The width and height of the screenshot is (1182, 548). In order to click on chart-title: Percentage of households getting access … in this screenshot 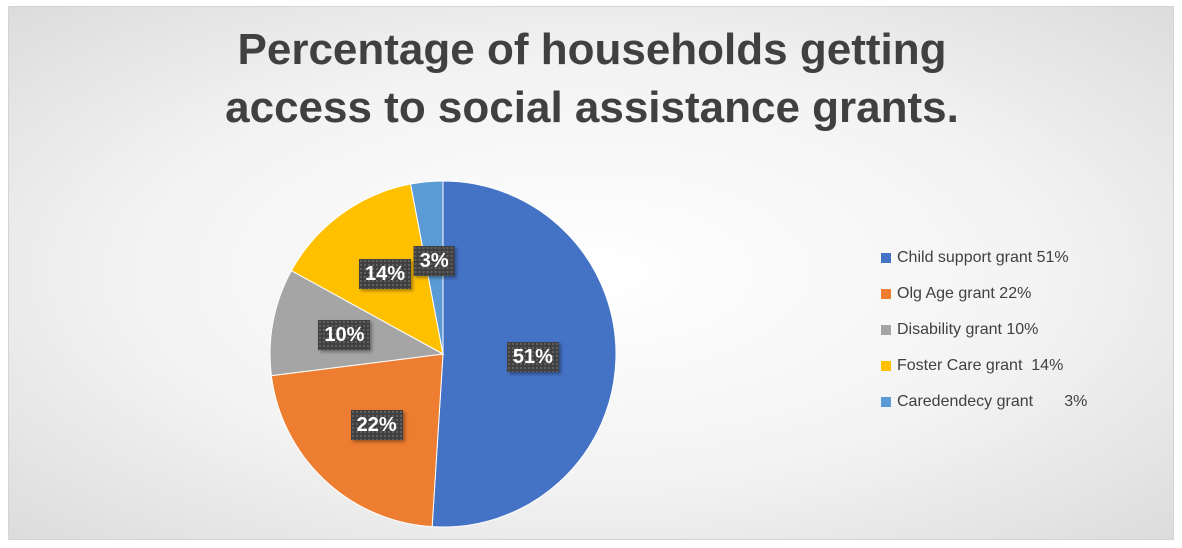, I will do `click(592, 78)`.